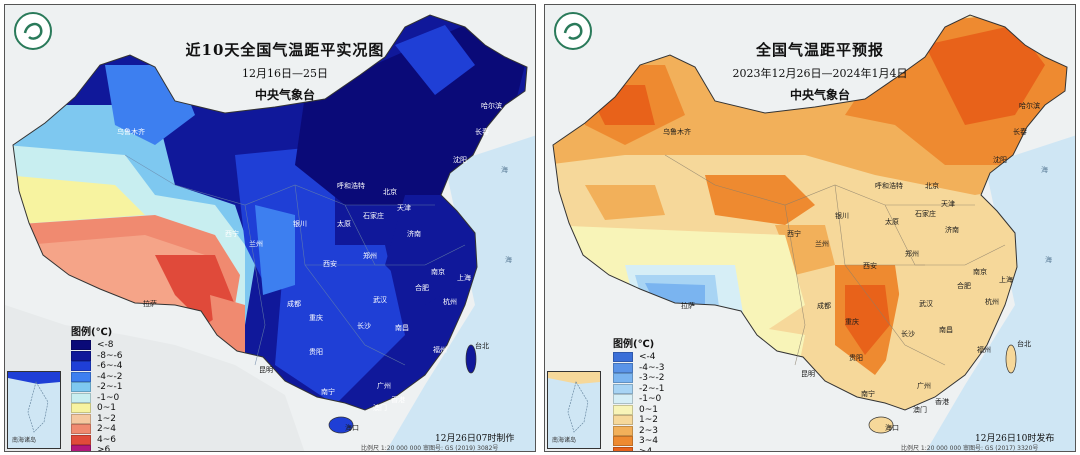 Image resolution: width=1080 pixels, height=455 pixels. I want to click on city-label: 合肥, so click(964, 286).